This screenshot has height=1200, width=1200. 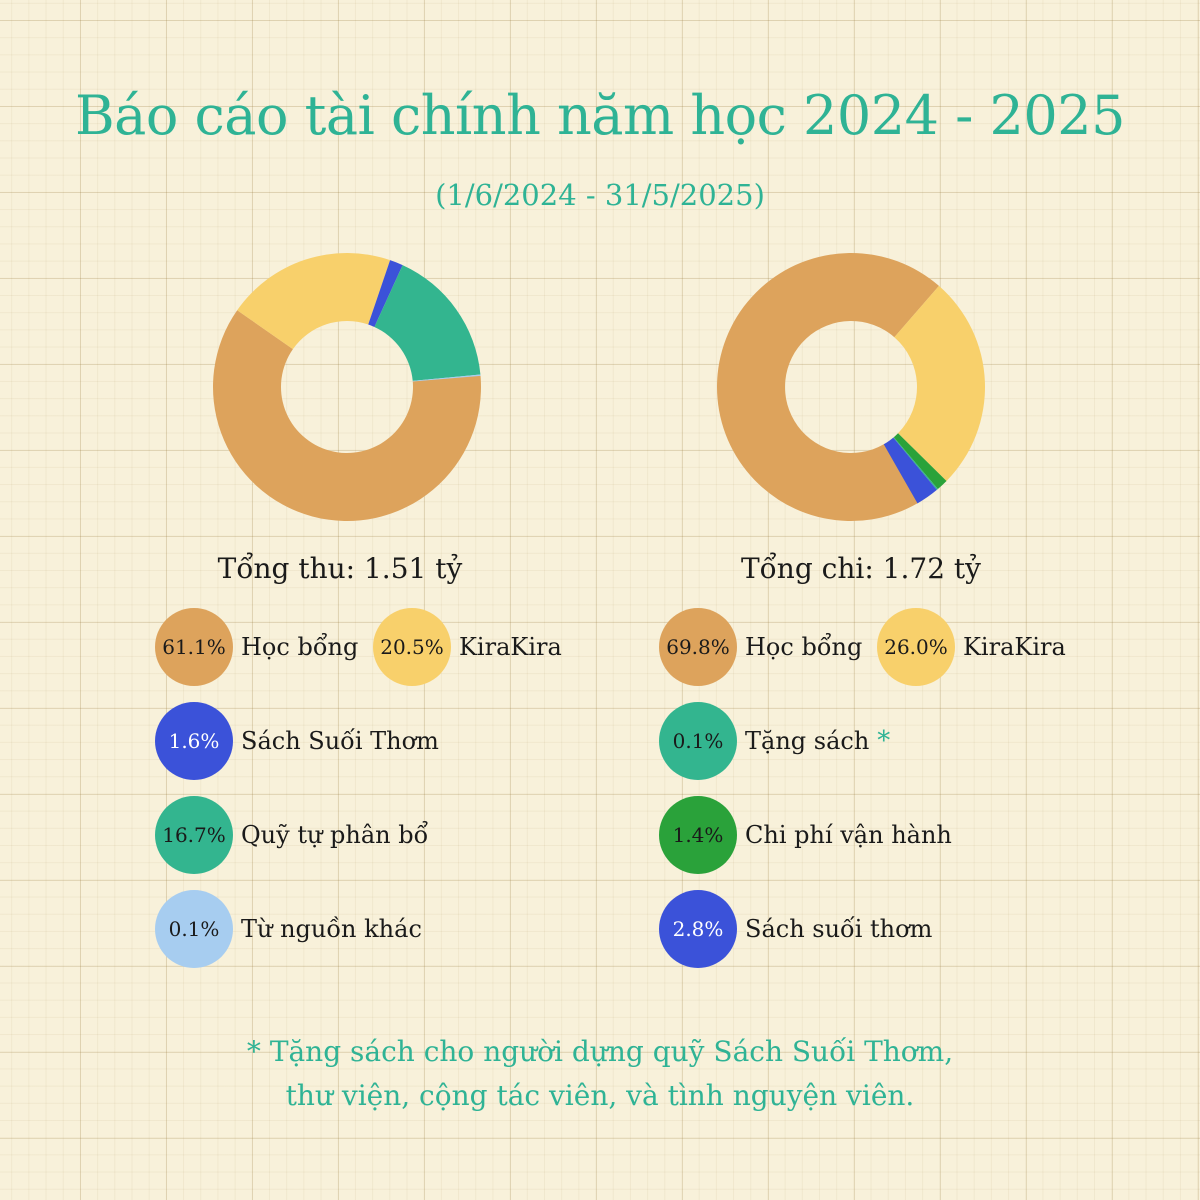 I want to click on income-donut-chart, so click(x=347, y=387).